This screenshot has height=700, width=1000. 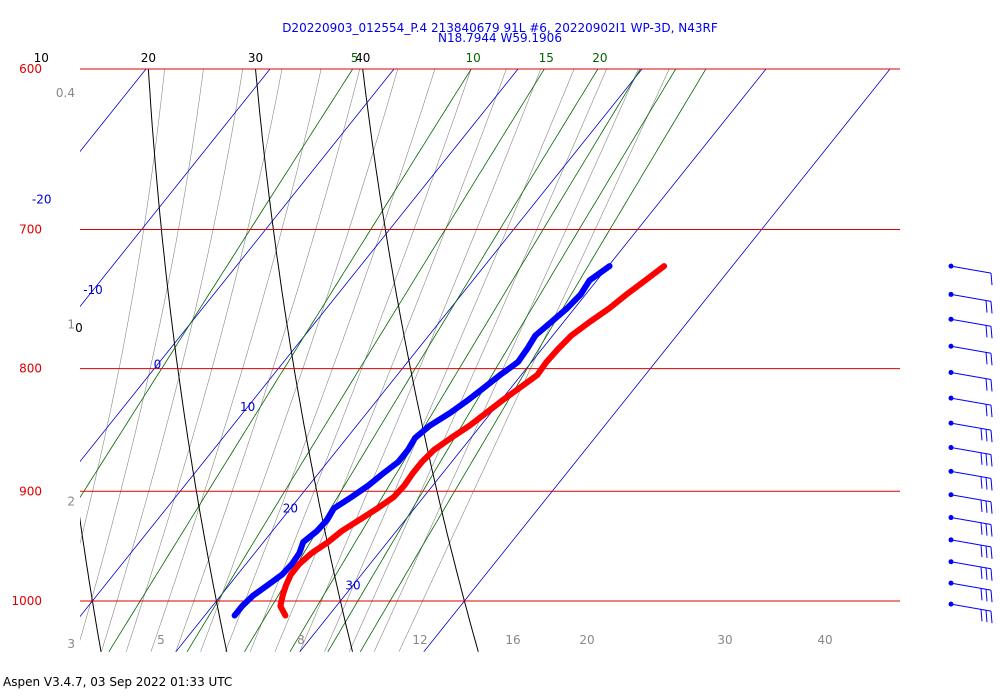 I want to click on dry-adiabat-label: 10, so click(x=41, y=58).